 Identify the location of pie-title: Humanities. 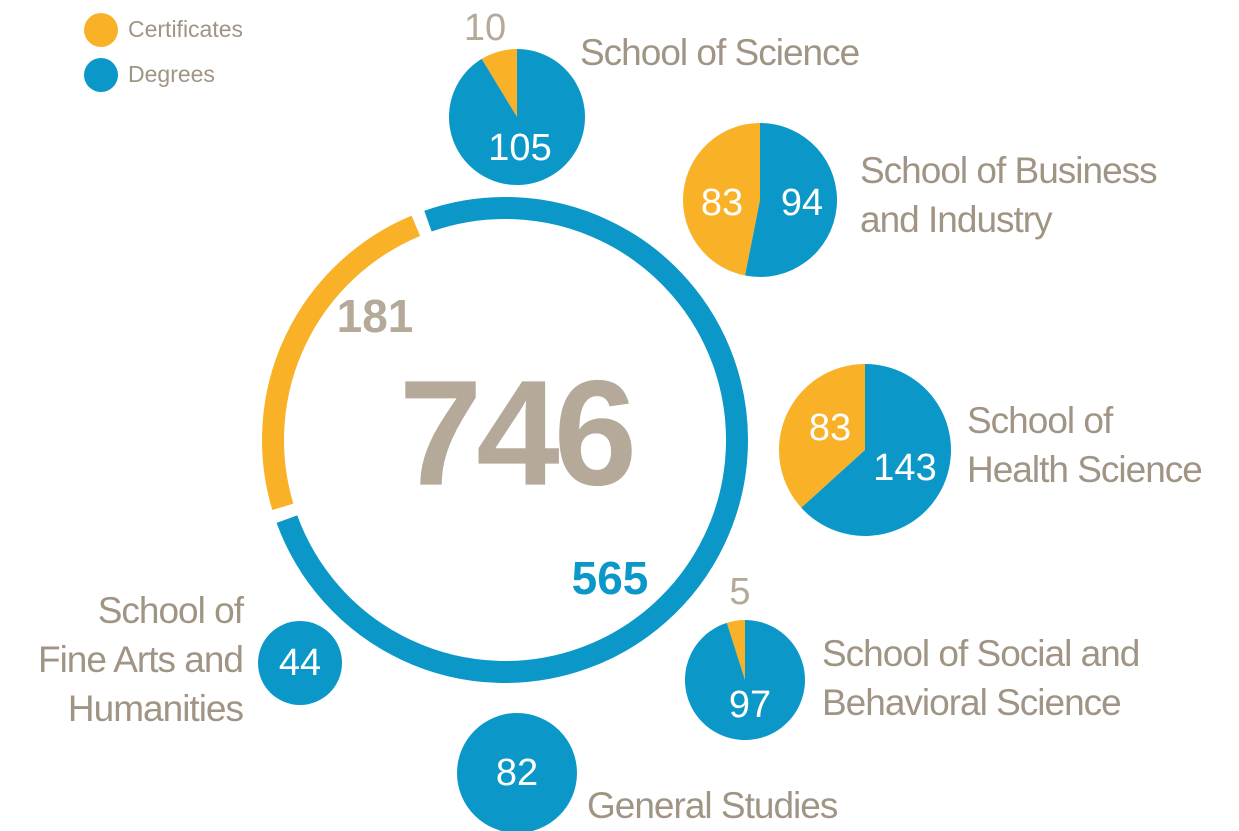
(156, 708).